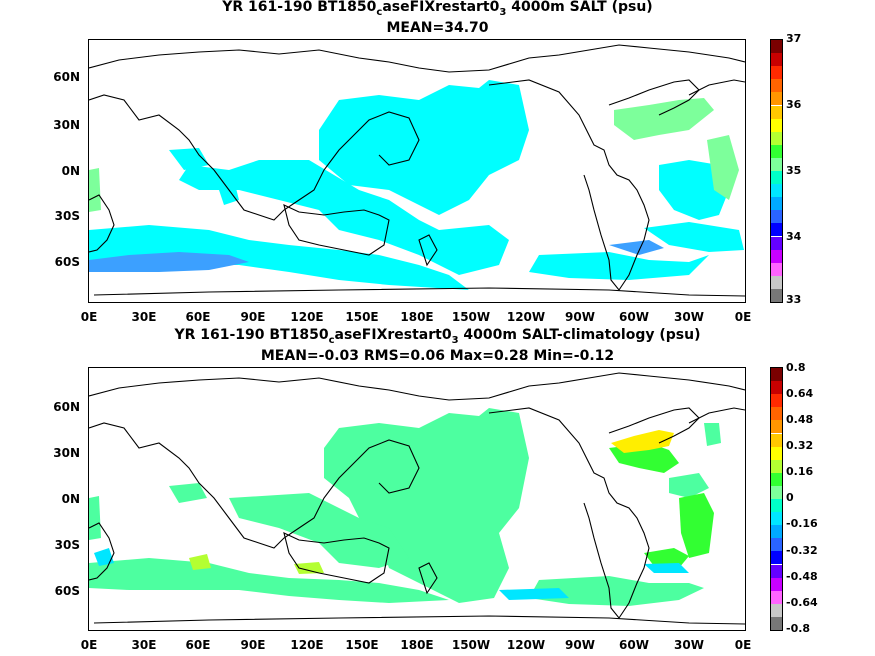 This screenshot has width=875, height=656. I want to click on colorbar-label: -0.64, so click(802, 602).